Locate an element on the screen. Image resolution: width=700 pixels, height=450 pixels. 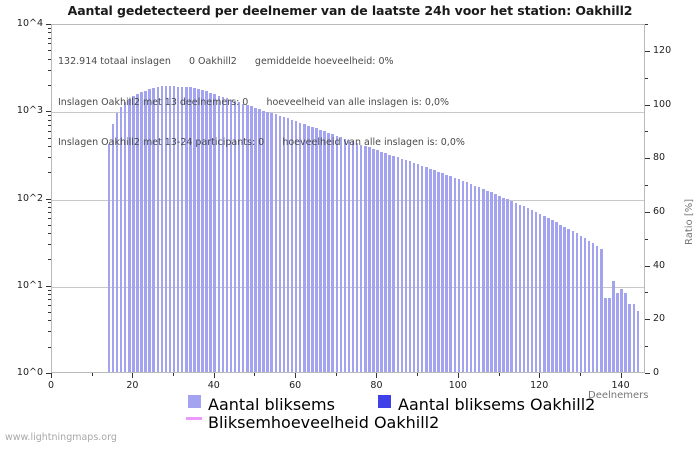
x-axis-tick-label: 80 is located at coordinates (376, 385).